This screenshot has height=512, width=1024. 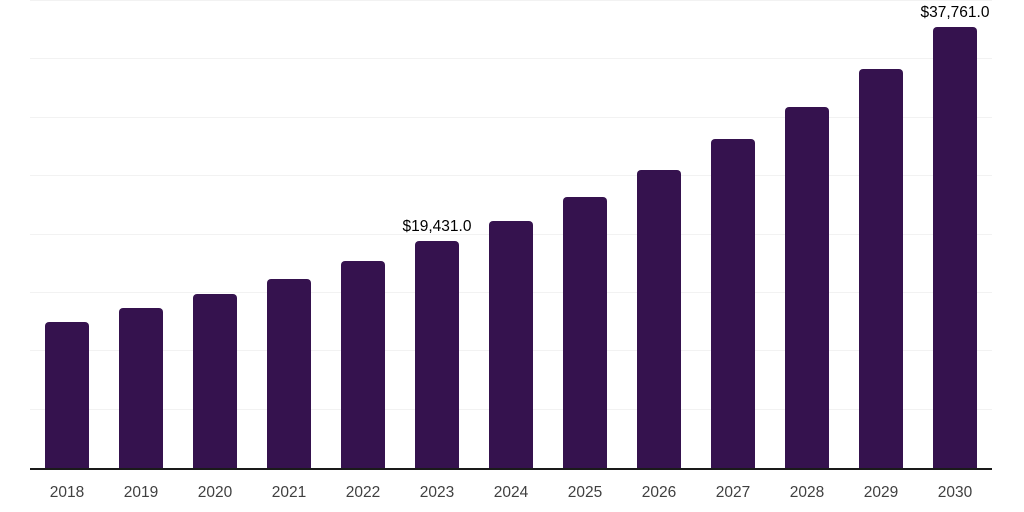 I want to click on bar-2019, so click(x=141, y=388).